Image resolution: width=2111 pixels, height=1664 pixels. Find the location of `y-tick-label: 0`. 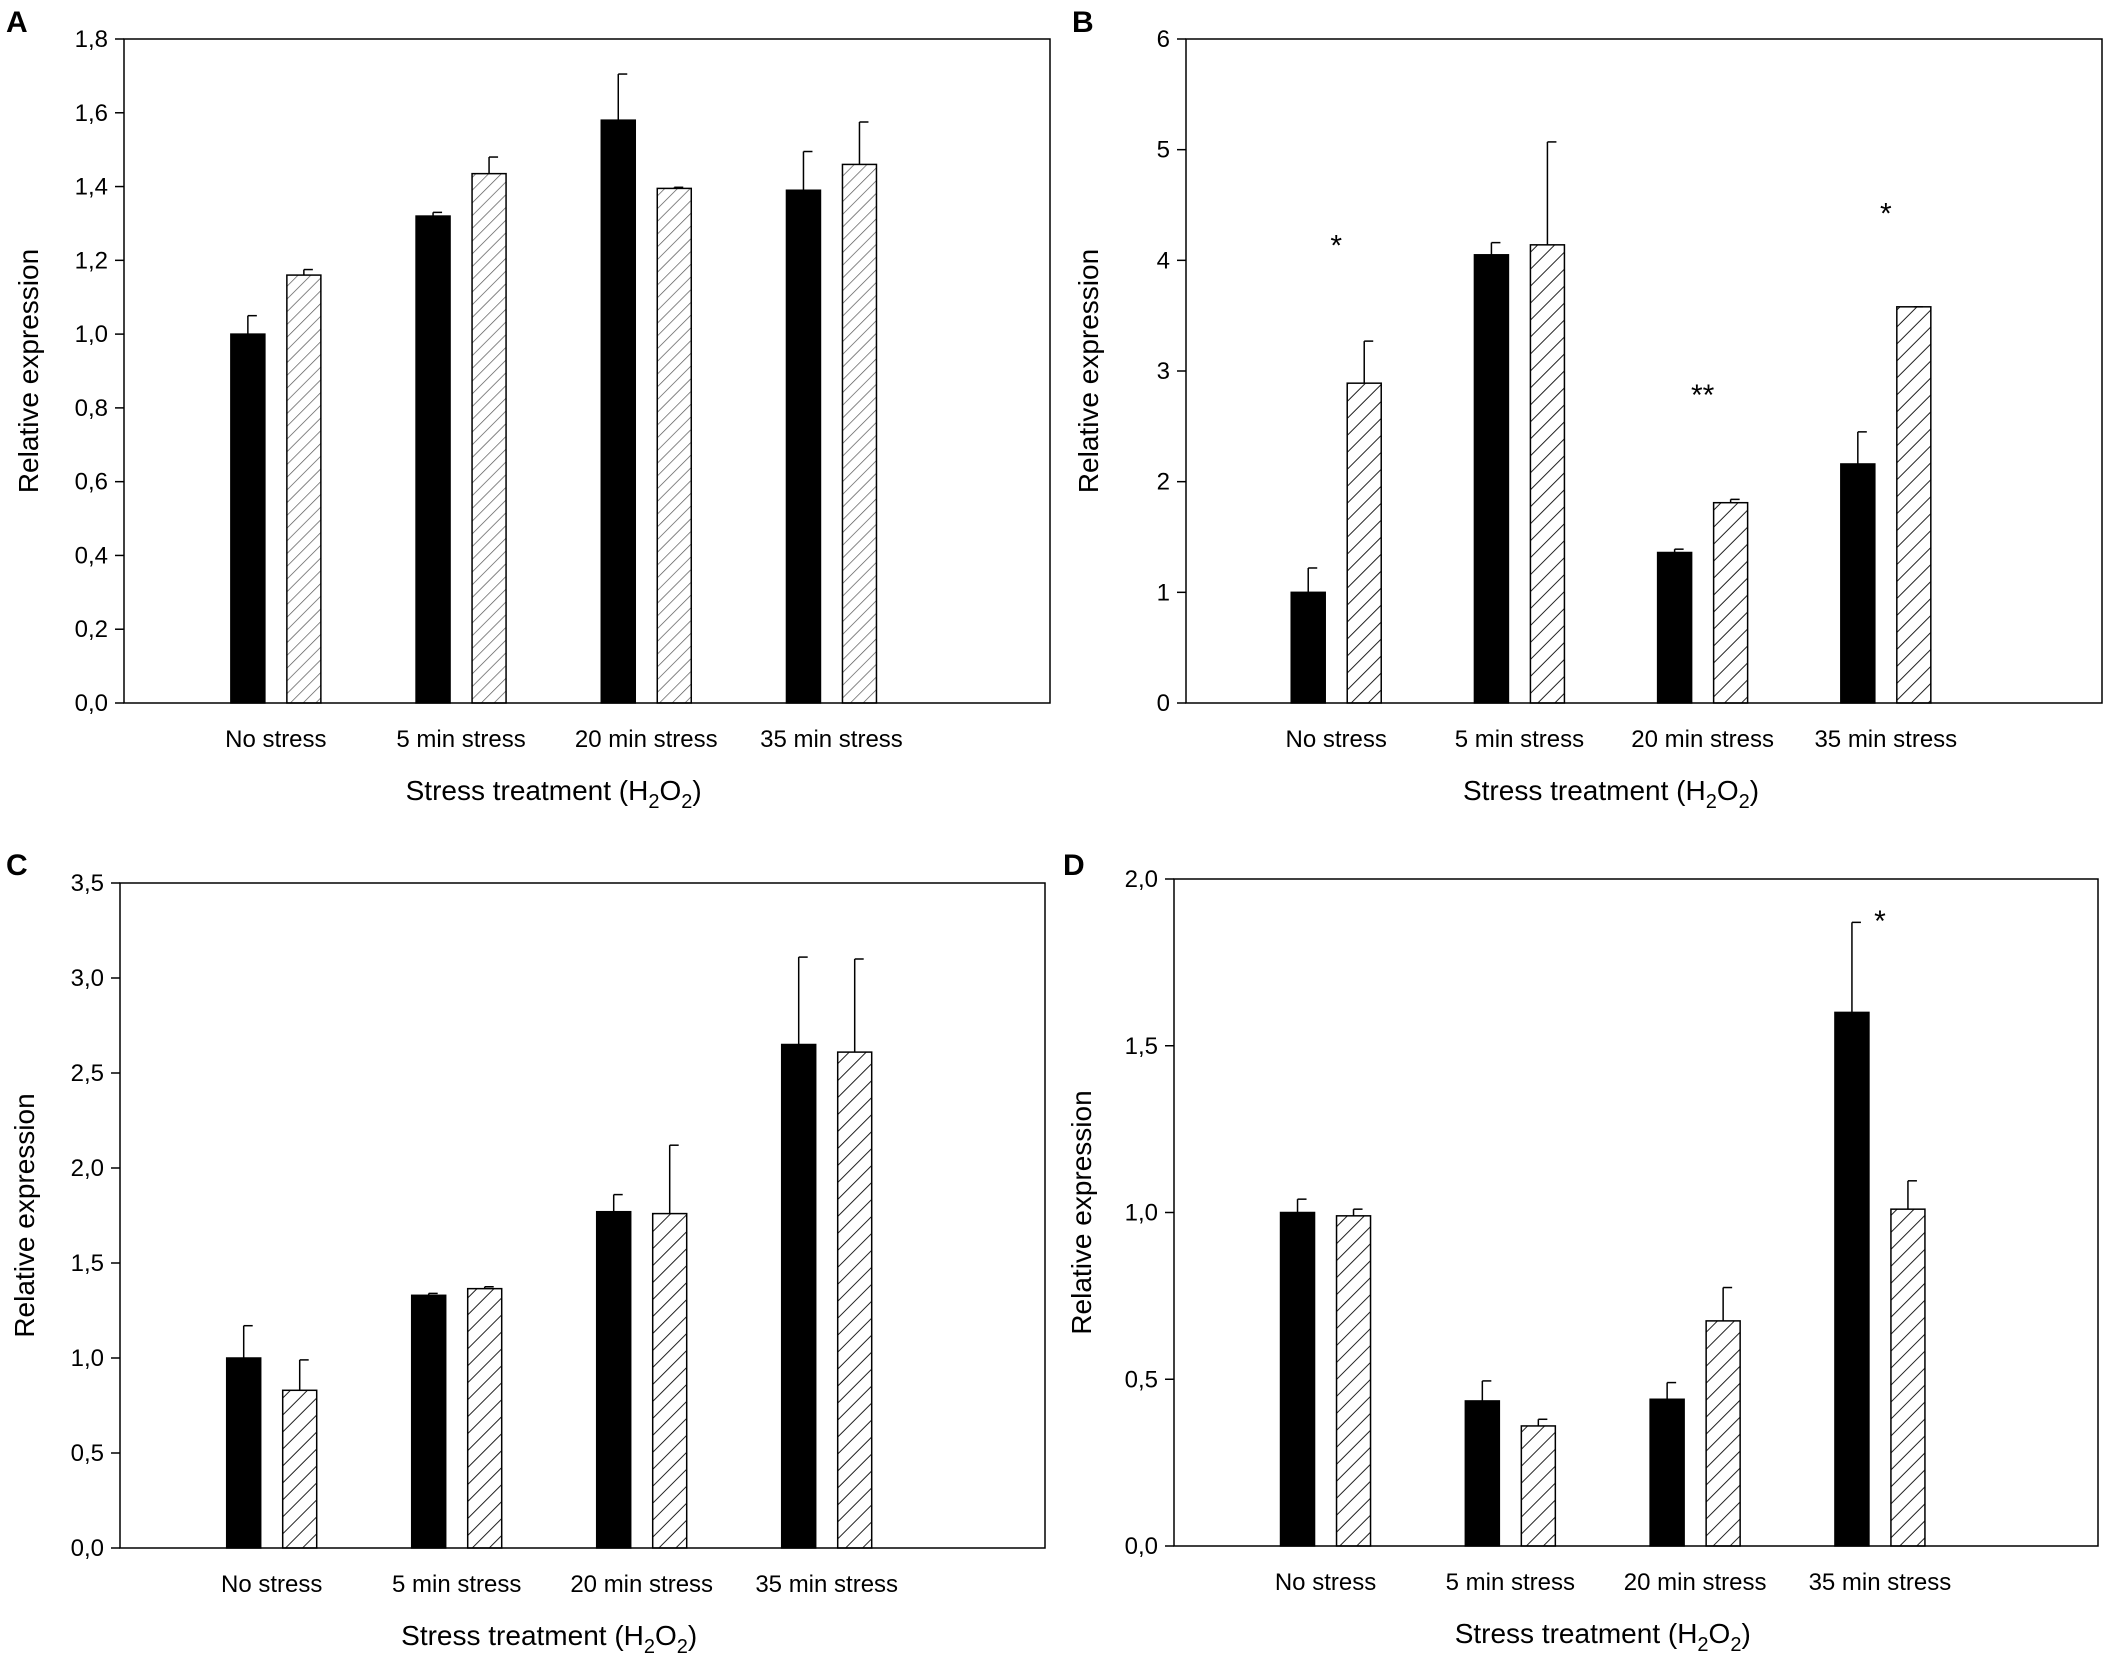

y-tick-label: 0 is located at coordinates (1163, 703).